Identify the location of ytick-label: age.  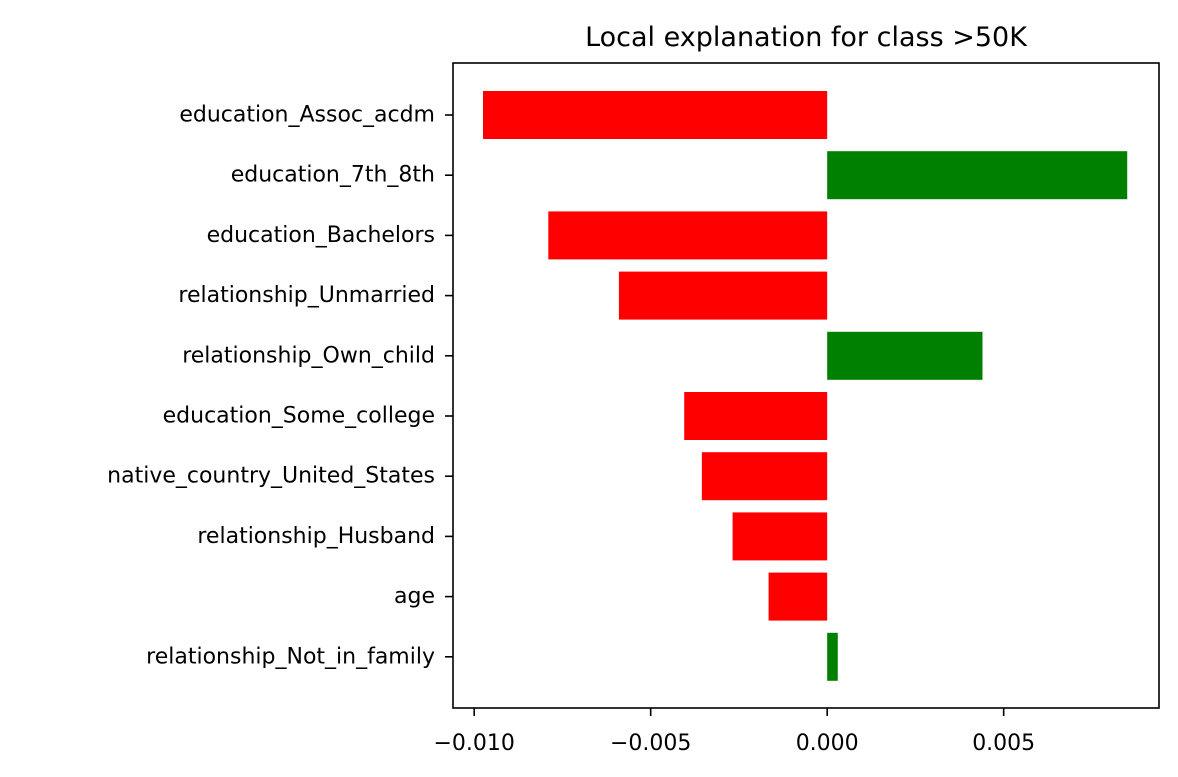
(414, 596).